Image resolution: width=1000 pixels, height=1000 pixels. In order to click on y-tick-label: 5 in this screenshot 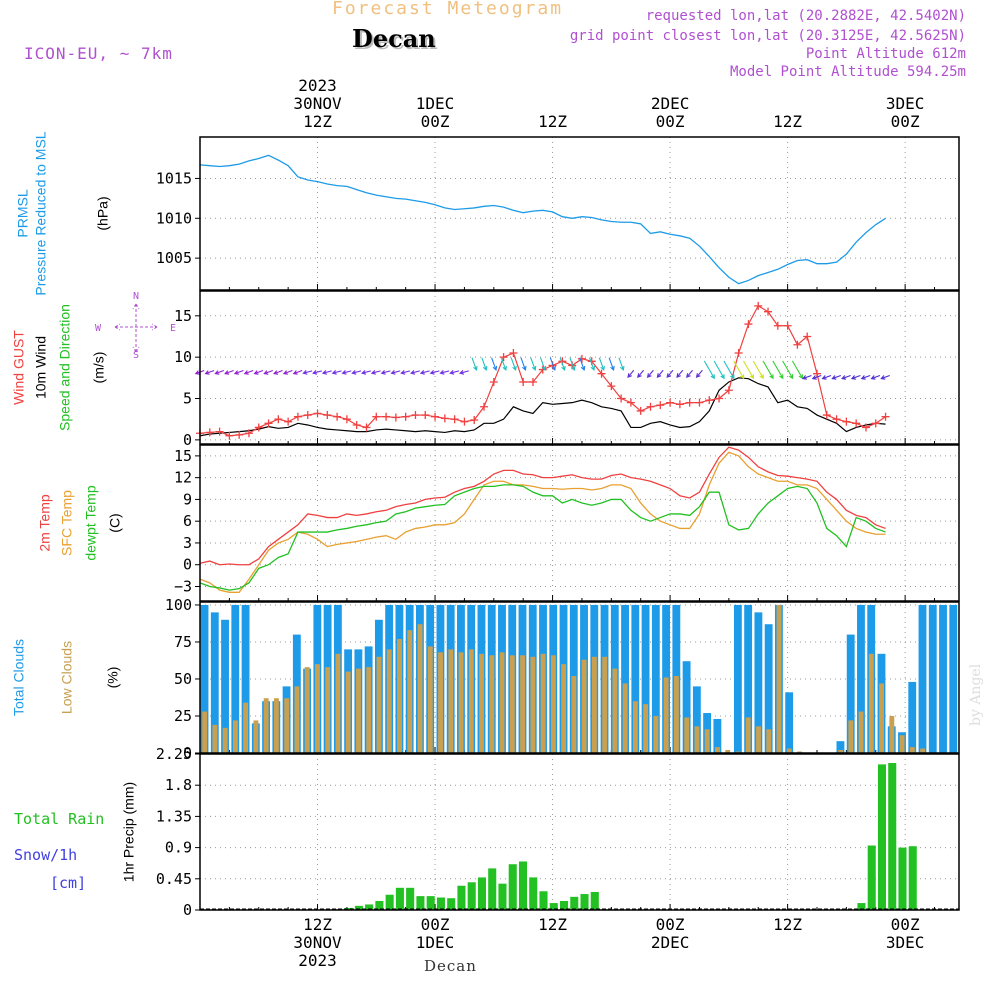, I will do `click(187, 399)`.